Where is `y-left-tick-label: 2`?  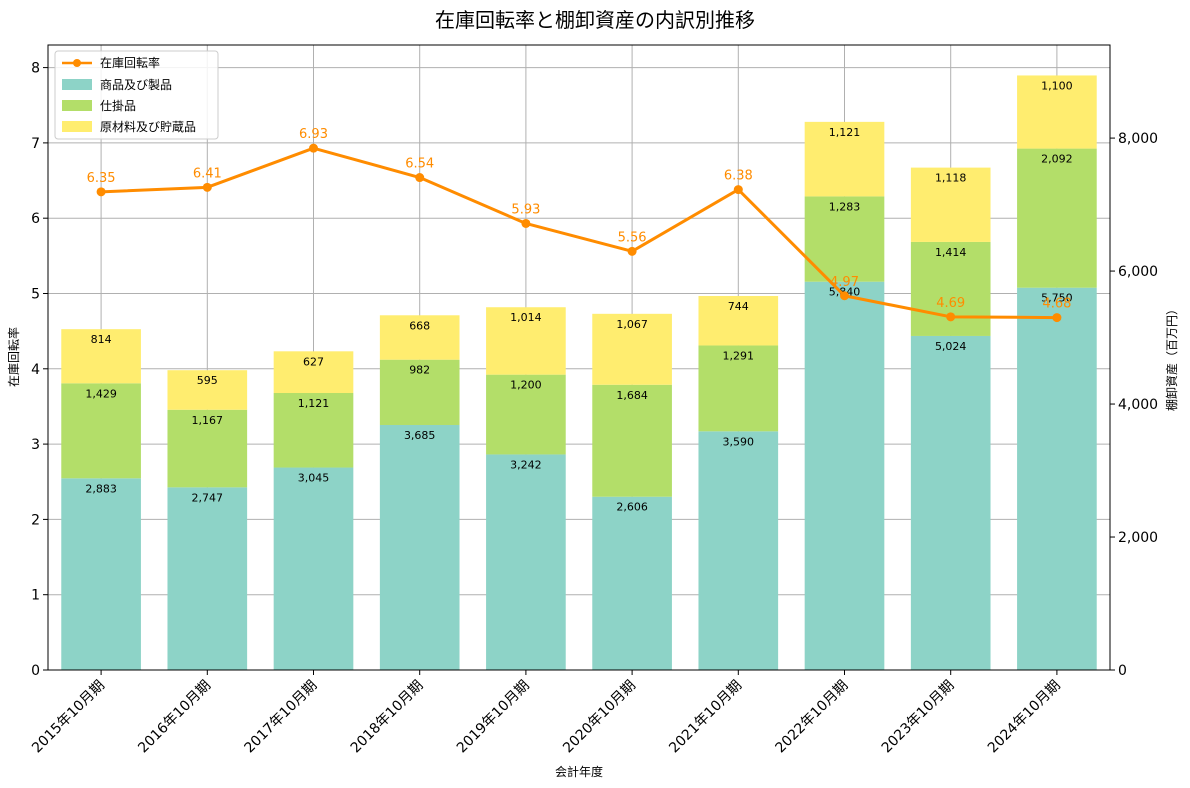
y-left-tick-label: 2 is located at coordinates (35, 520).